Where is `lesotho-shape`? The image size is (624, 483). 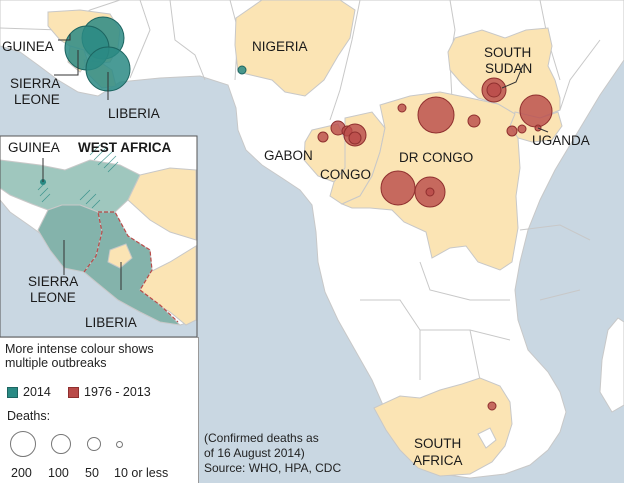
lesotho-shape is located at coordinates (487, 438).